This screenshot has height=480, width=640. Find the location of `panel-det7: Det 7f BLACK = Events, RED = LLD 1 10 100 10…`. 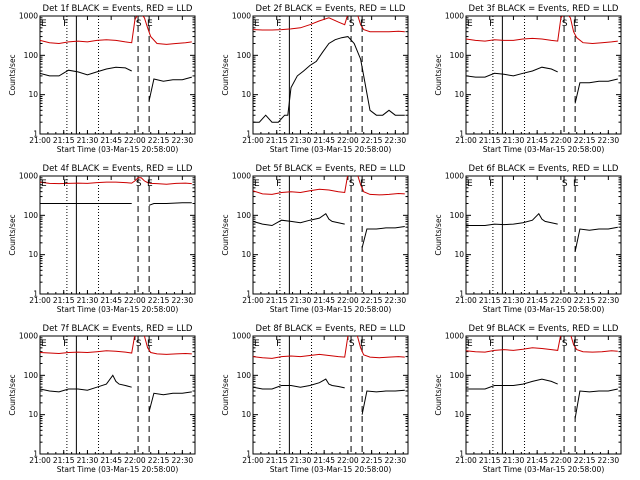

panel-det7: Det 7f BLACK = Events, RED = LLD 1 10 100 10… is located at coordinates (102, 399).